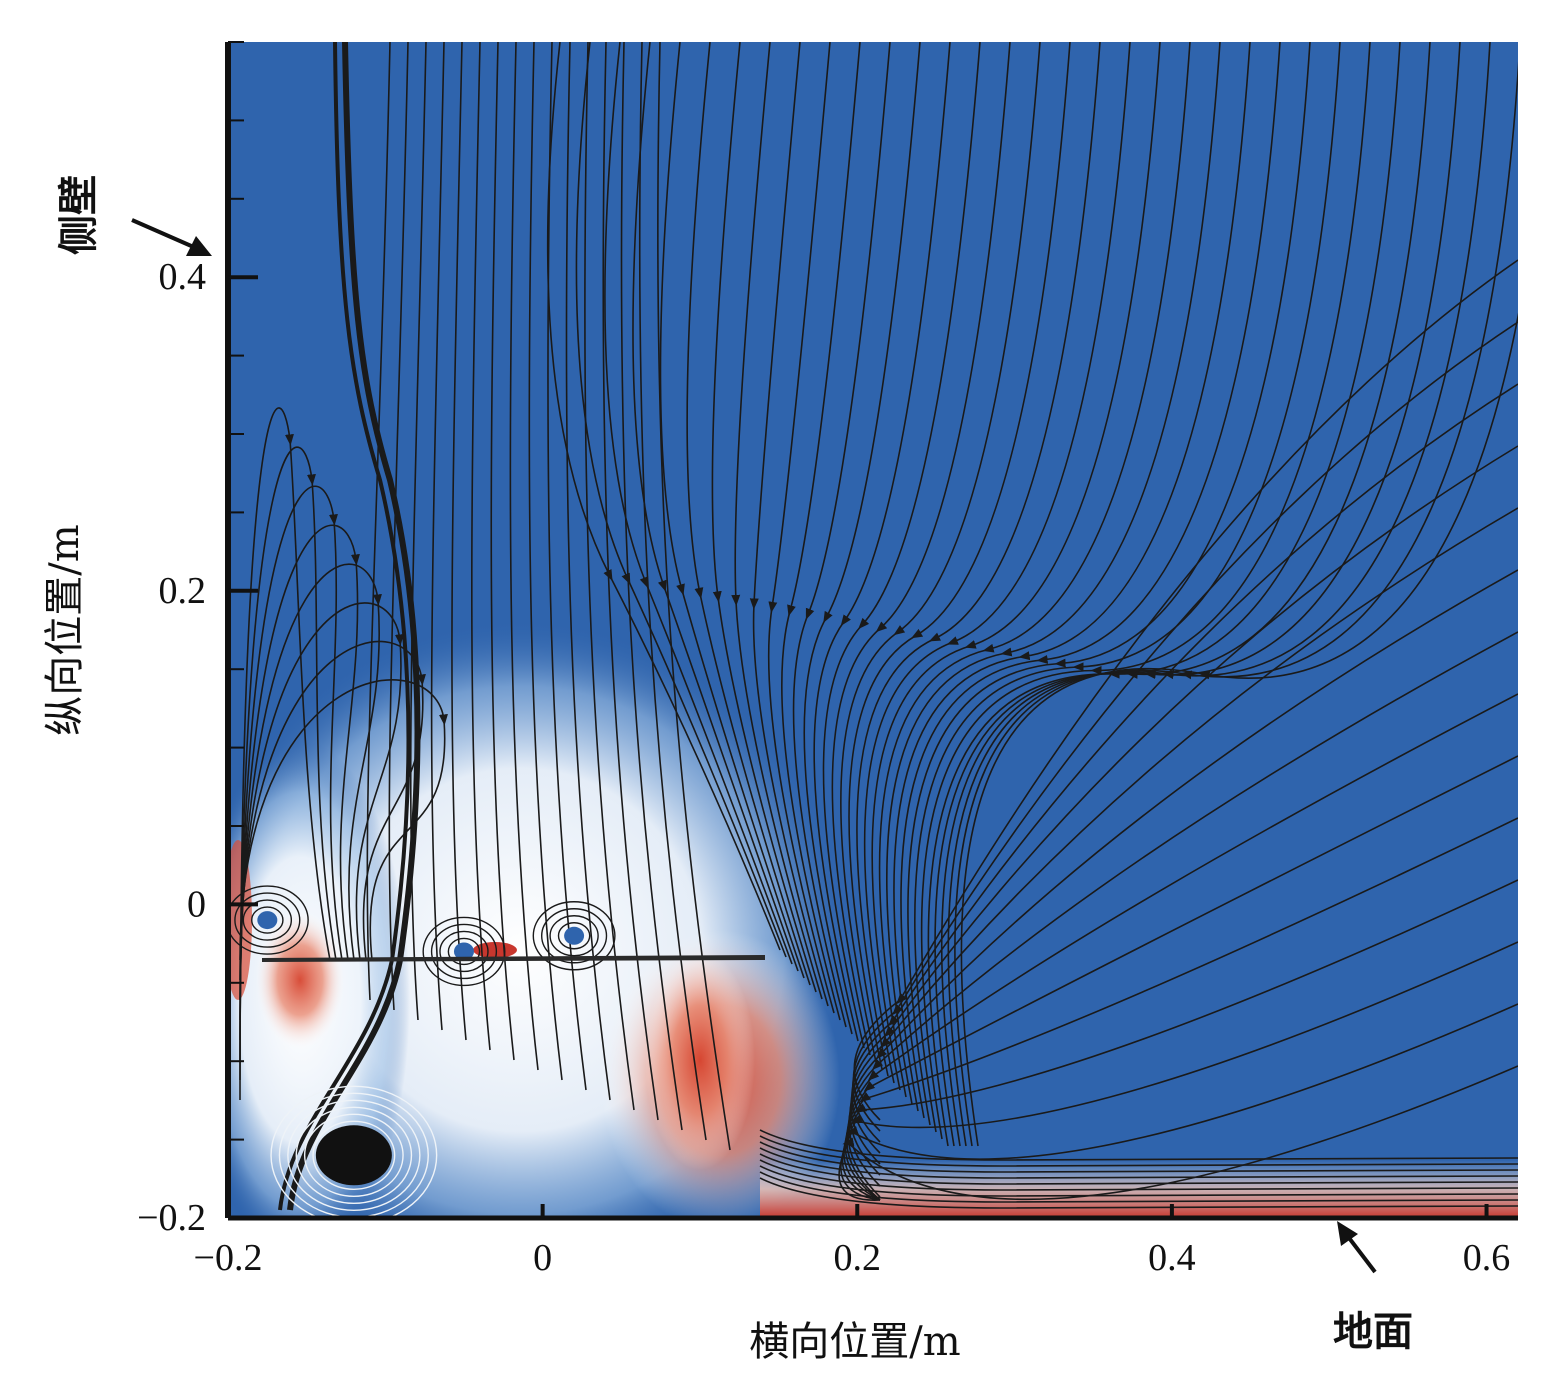  I want to click on x-axis-title: 横向位置/m, so click(854, 1342).